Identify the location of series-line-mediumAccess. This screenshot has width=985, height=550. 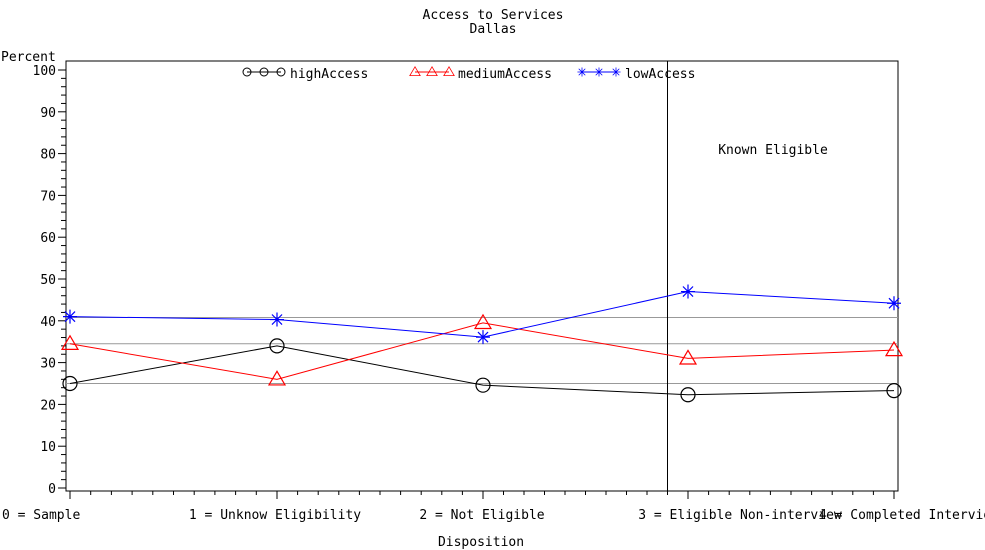
(482, 351).